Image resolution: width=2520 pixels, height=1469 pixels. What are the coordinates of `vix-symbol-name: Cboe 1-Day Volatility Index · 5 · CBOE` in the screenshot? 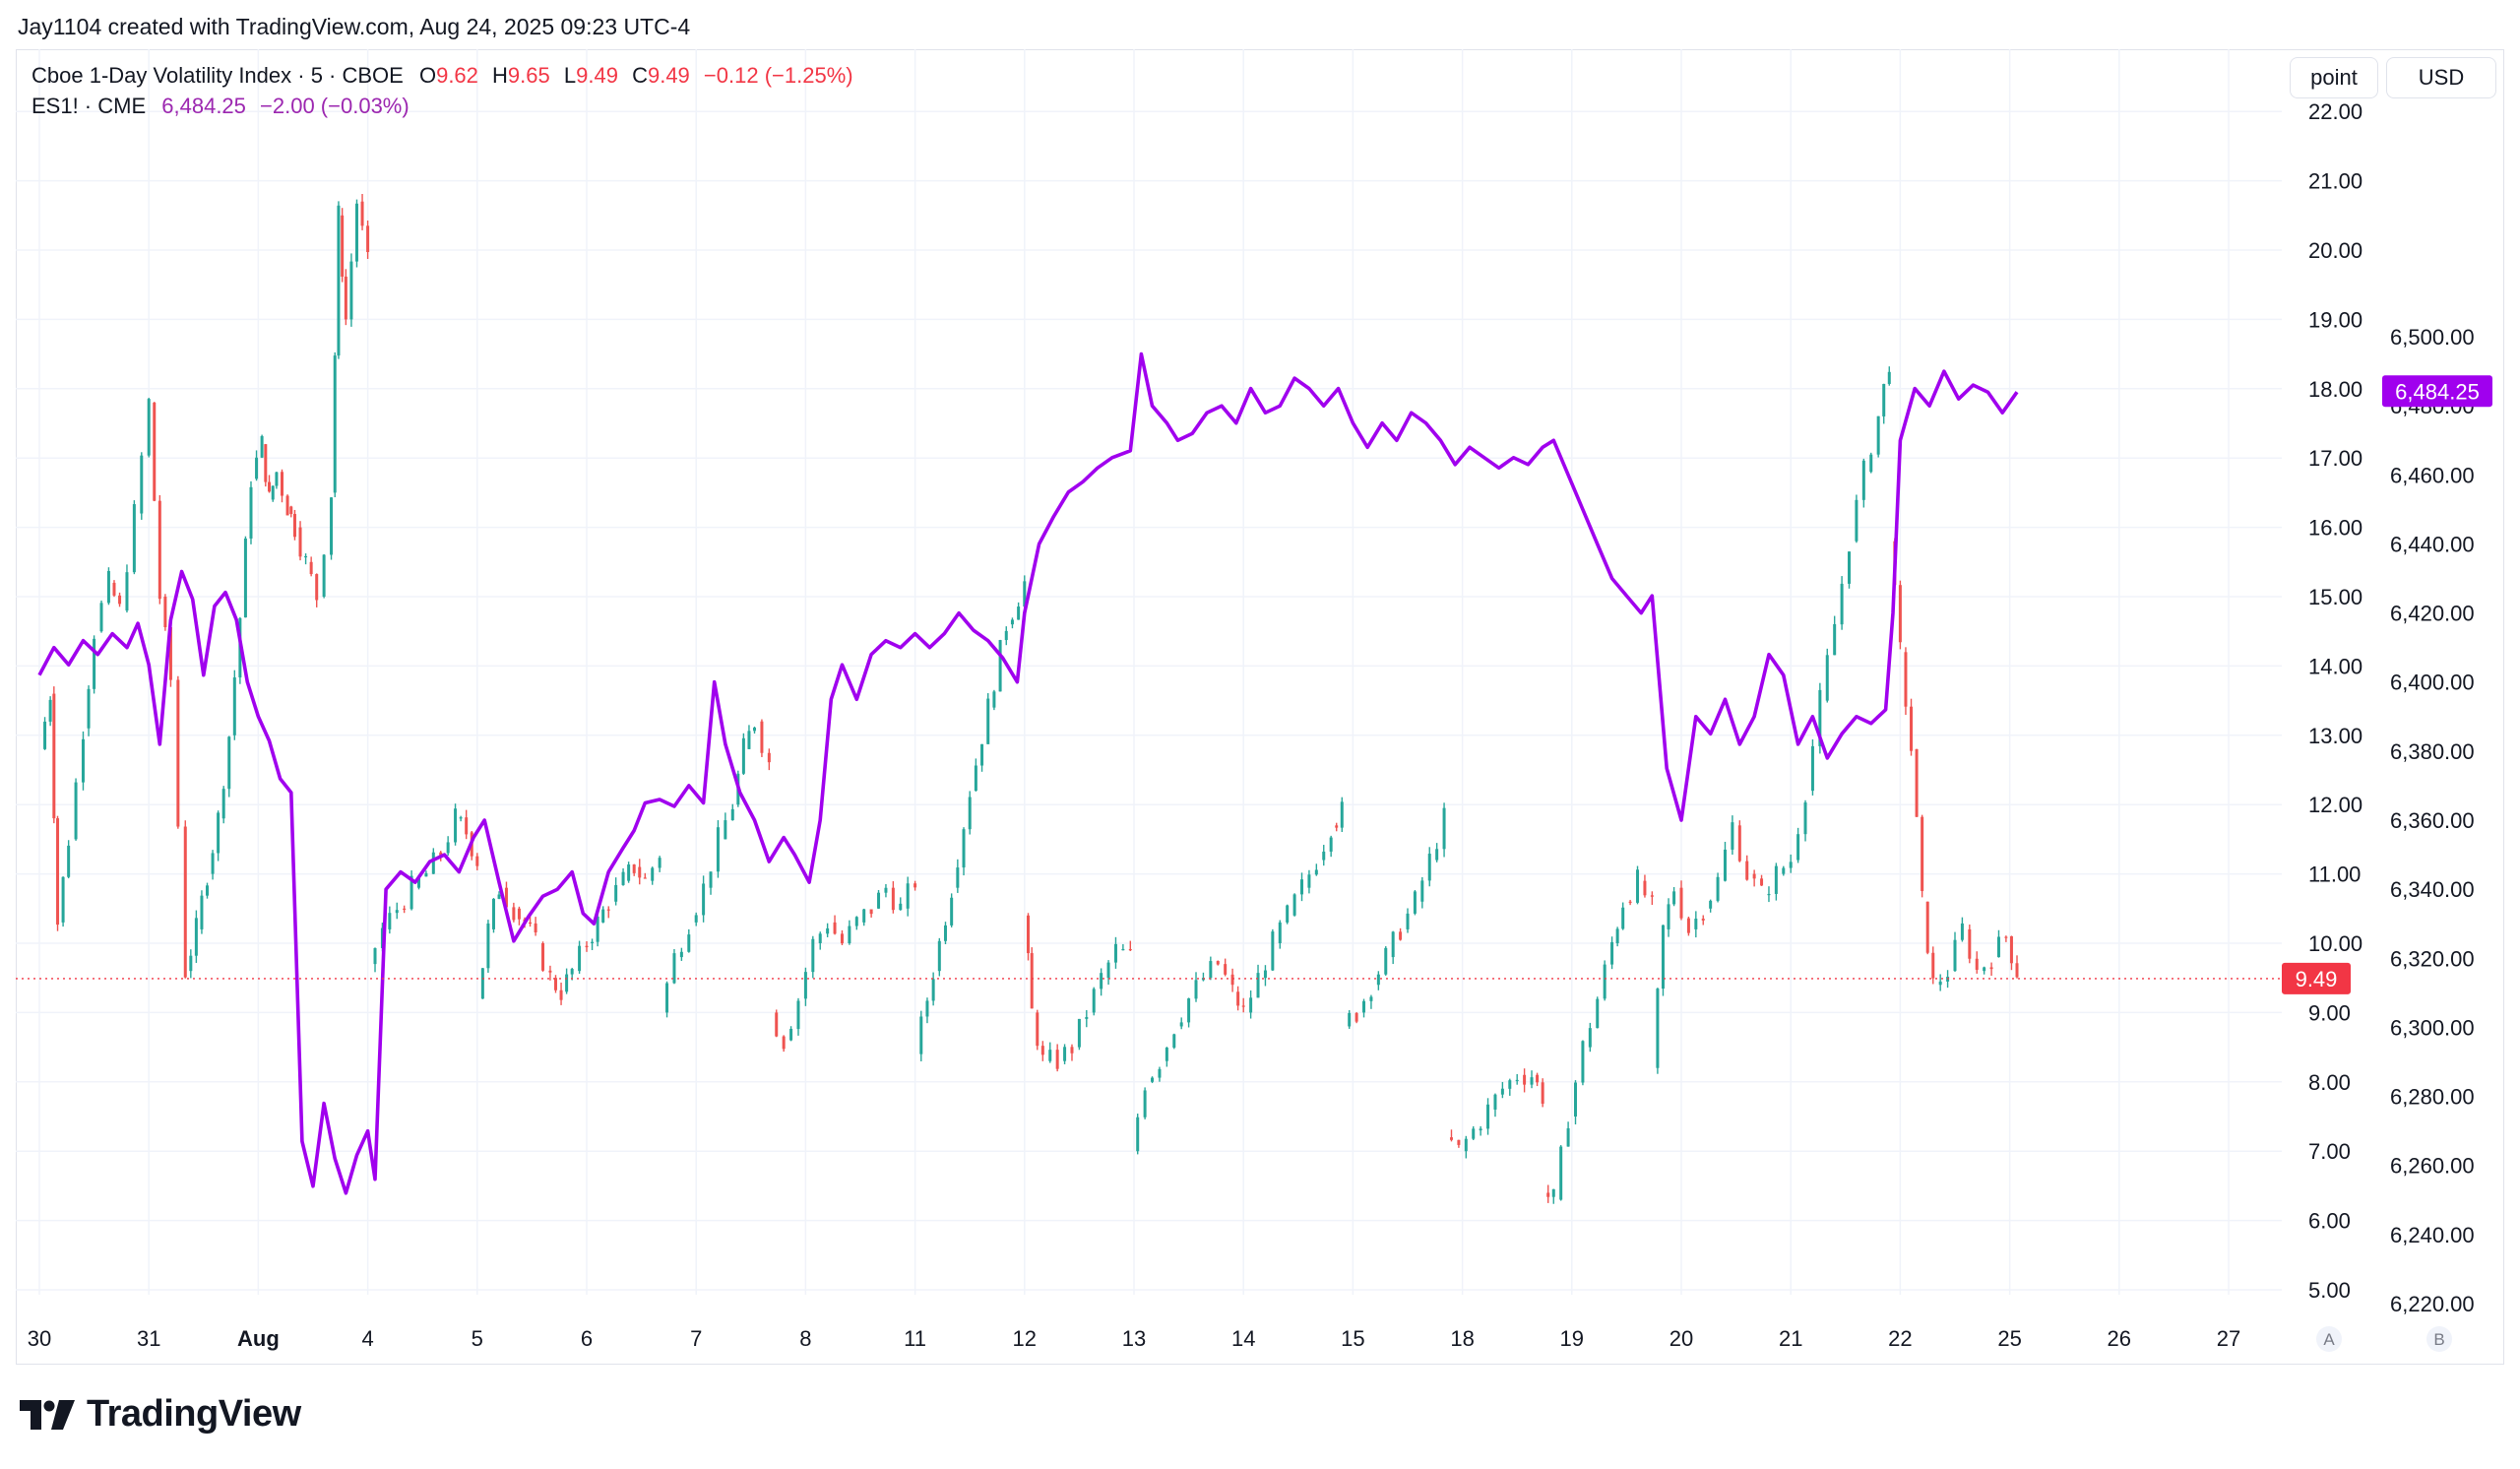 It's located at (218, 75).